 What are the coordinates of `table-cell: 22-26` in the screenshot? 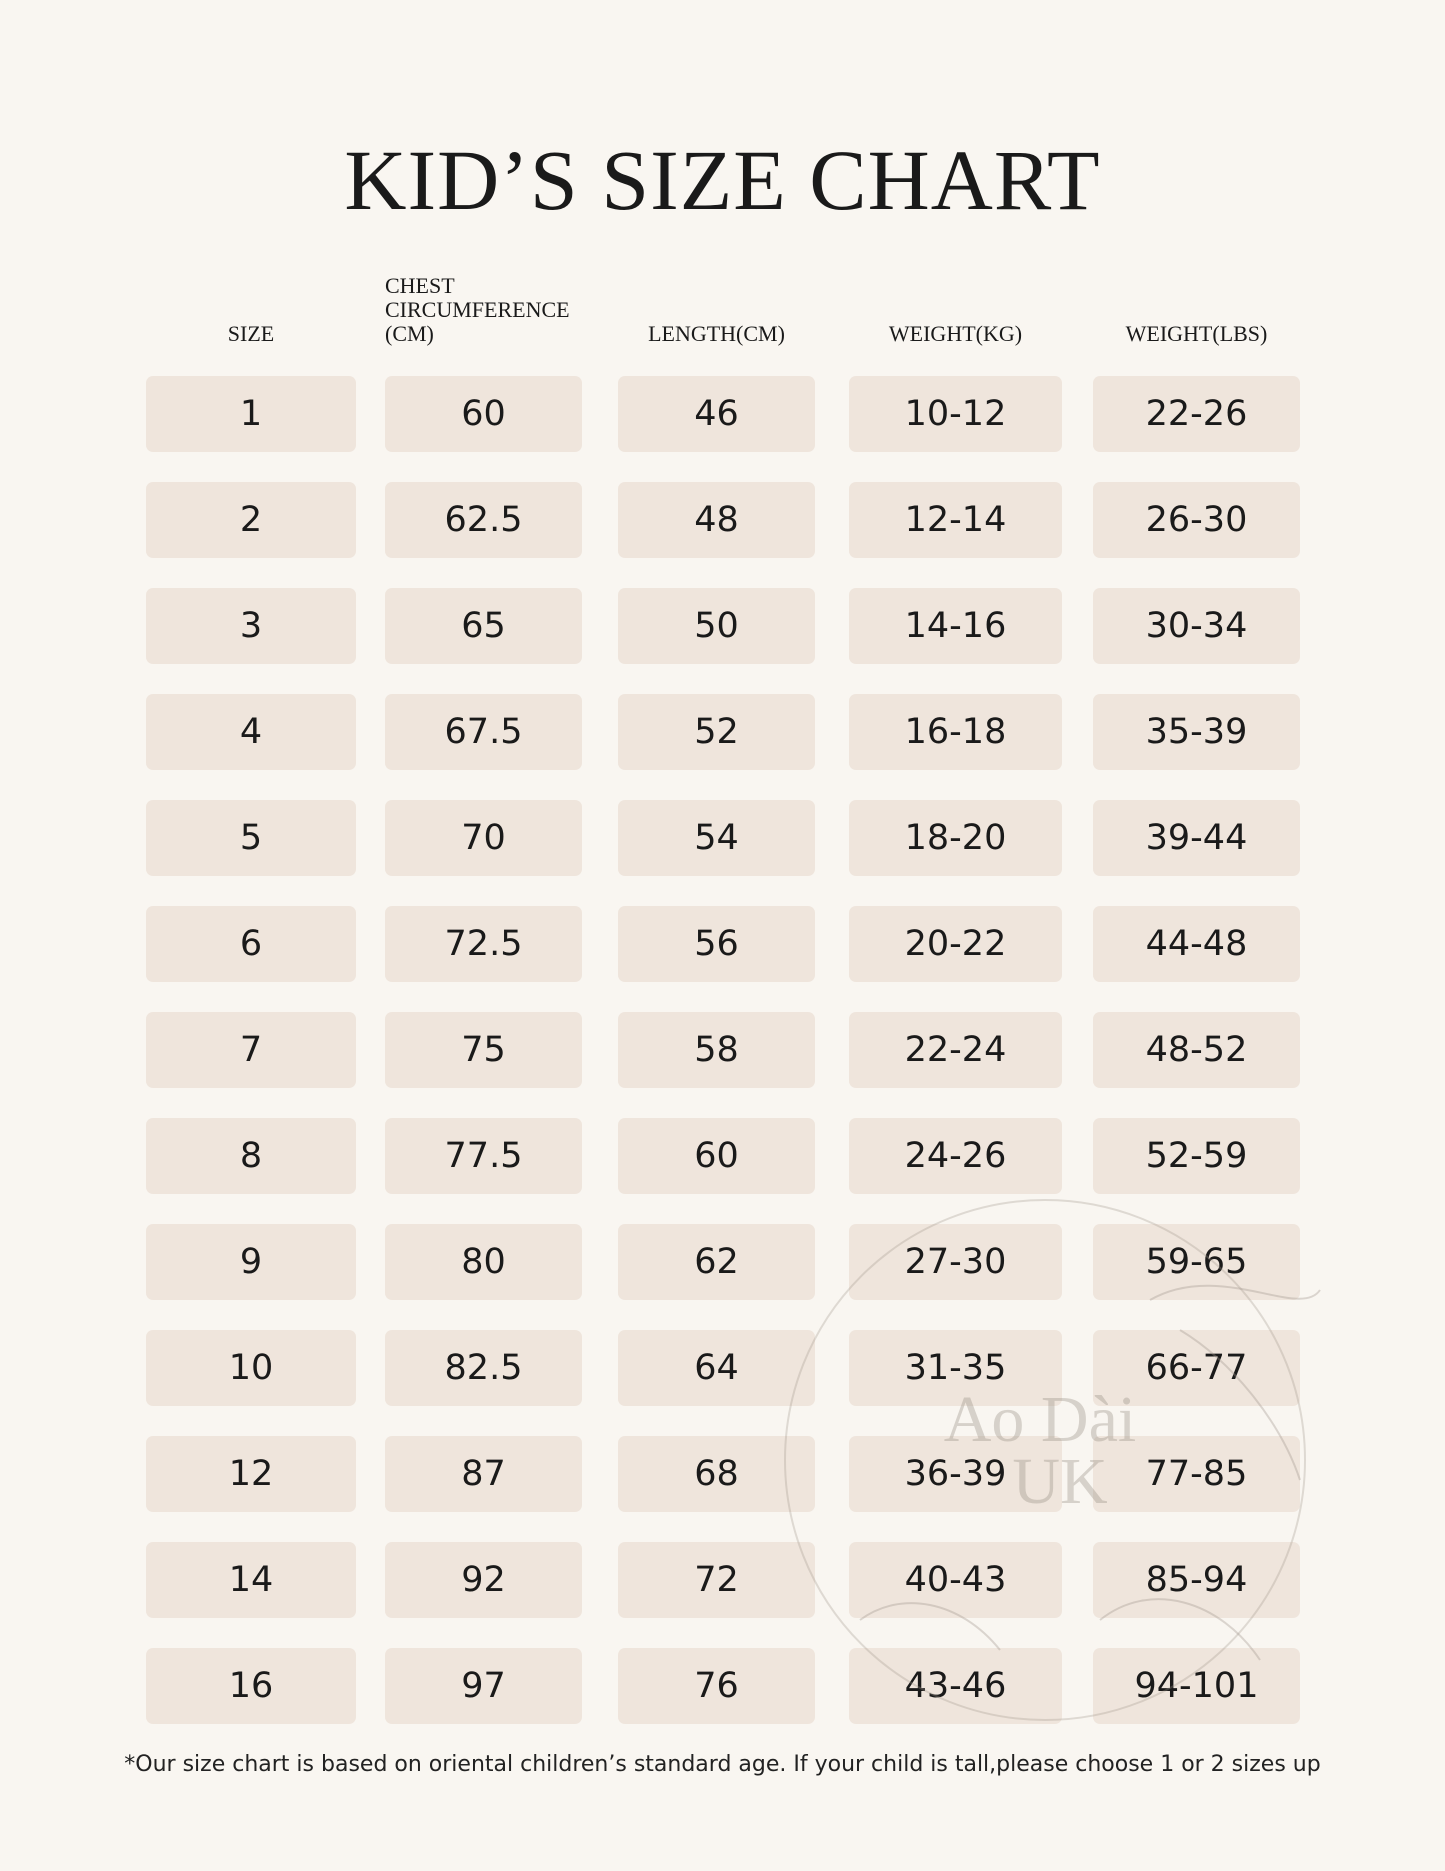 It's located at (1196, 414).